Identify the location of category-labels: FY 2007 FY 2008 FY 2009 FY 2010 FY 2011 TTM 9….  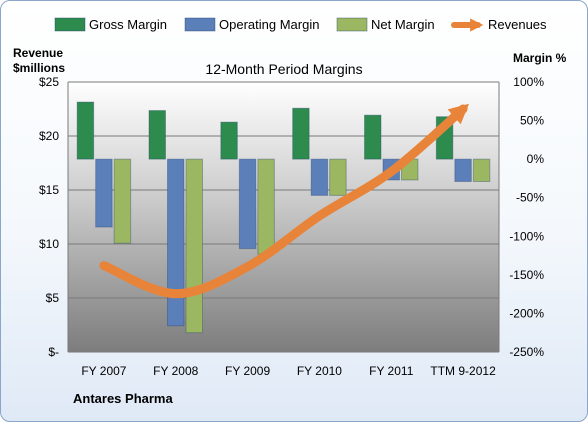
(288, 371).